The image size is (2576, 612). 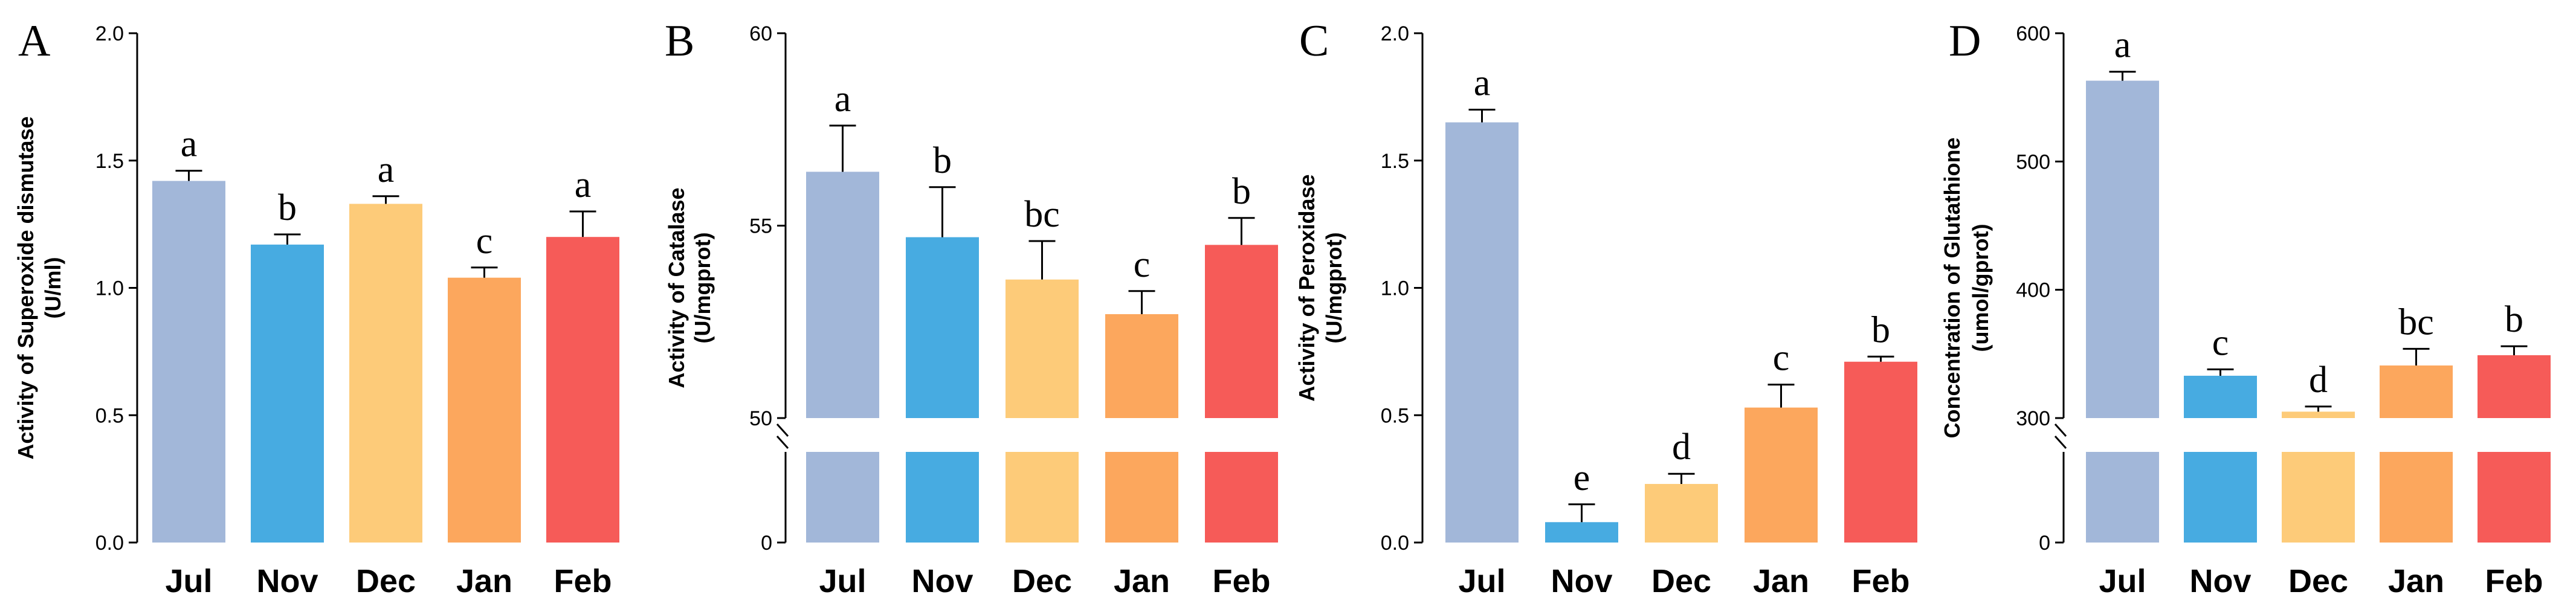 What do you see at coordinates (2033, 33) in the screenshot?
I see `y-tick-label: 600` at bounding box center [2033, 33].